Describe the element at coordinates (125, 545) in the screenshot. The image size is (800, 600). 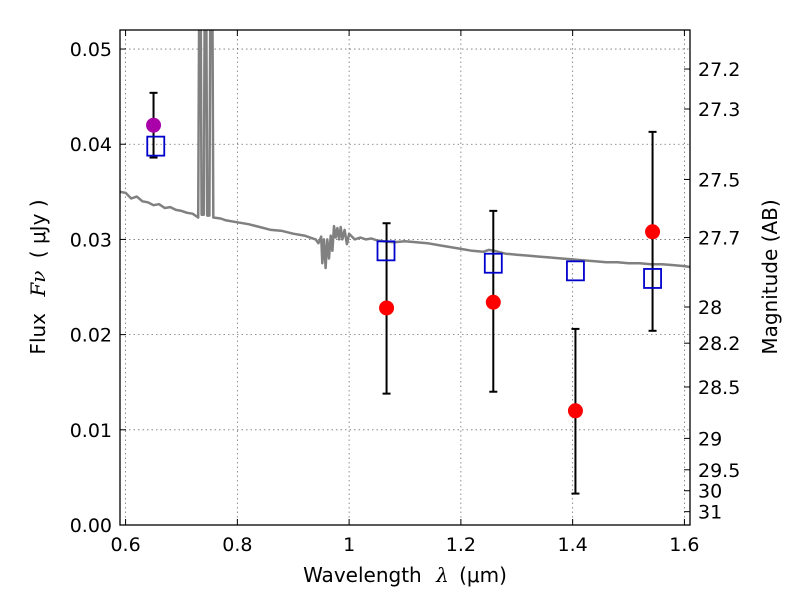
I see `x-tick-label: 0.6` at that location.